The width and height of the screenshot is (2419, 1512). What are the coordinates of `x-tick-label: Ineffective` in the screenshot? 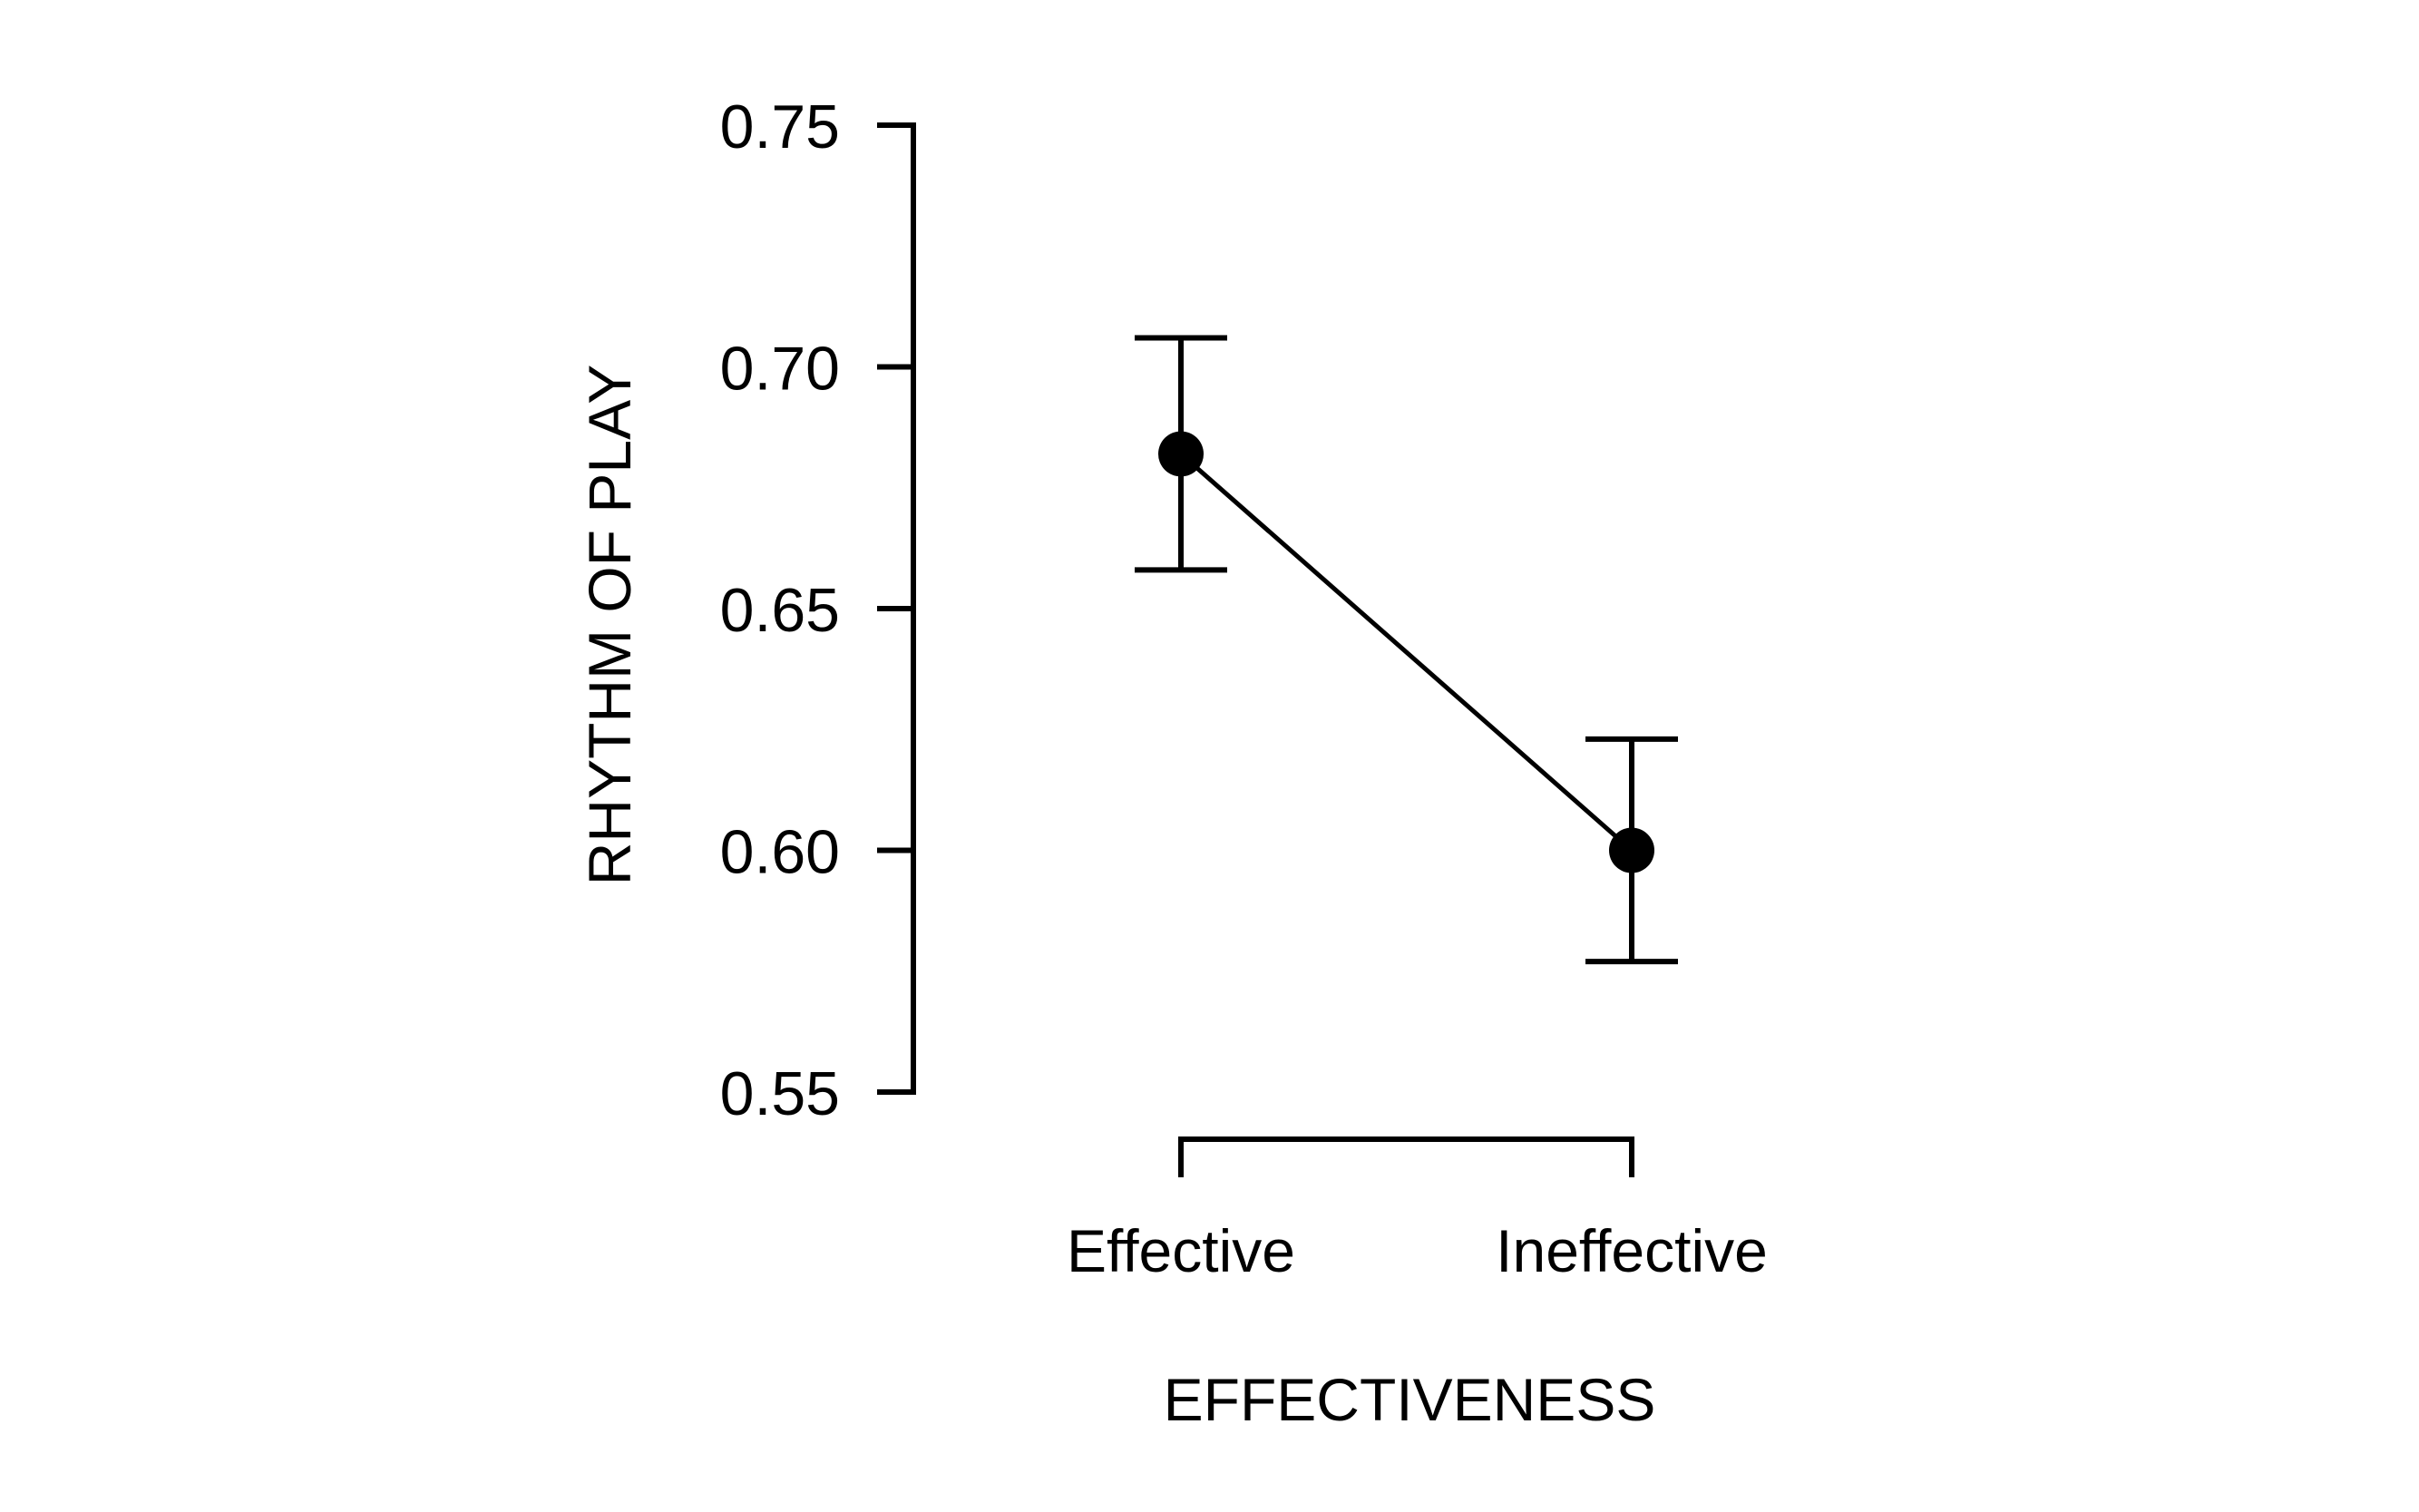 It's located at (1632, 1250).